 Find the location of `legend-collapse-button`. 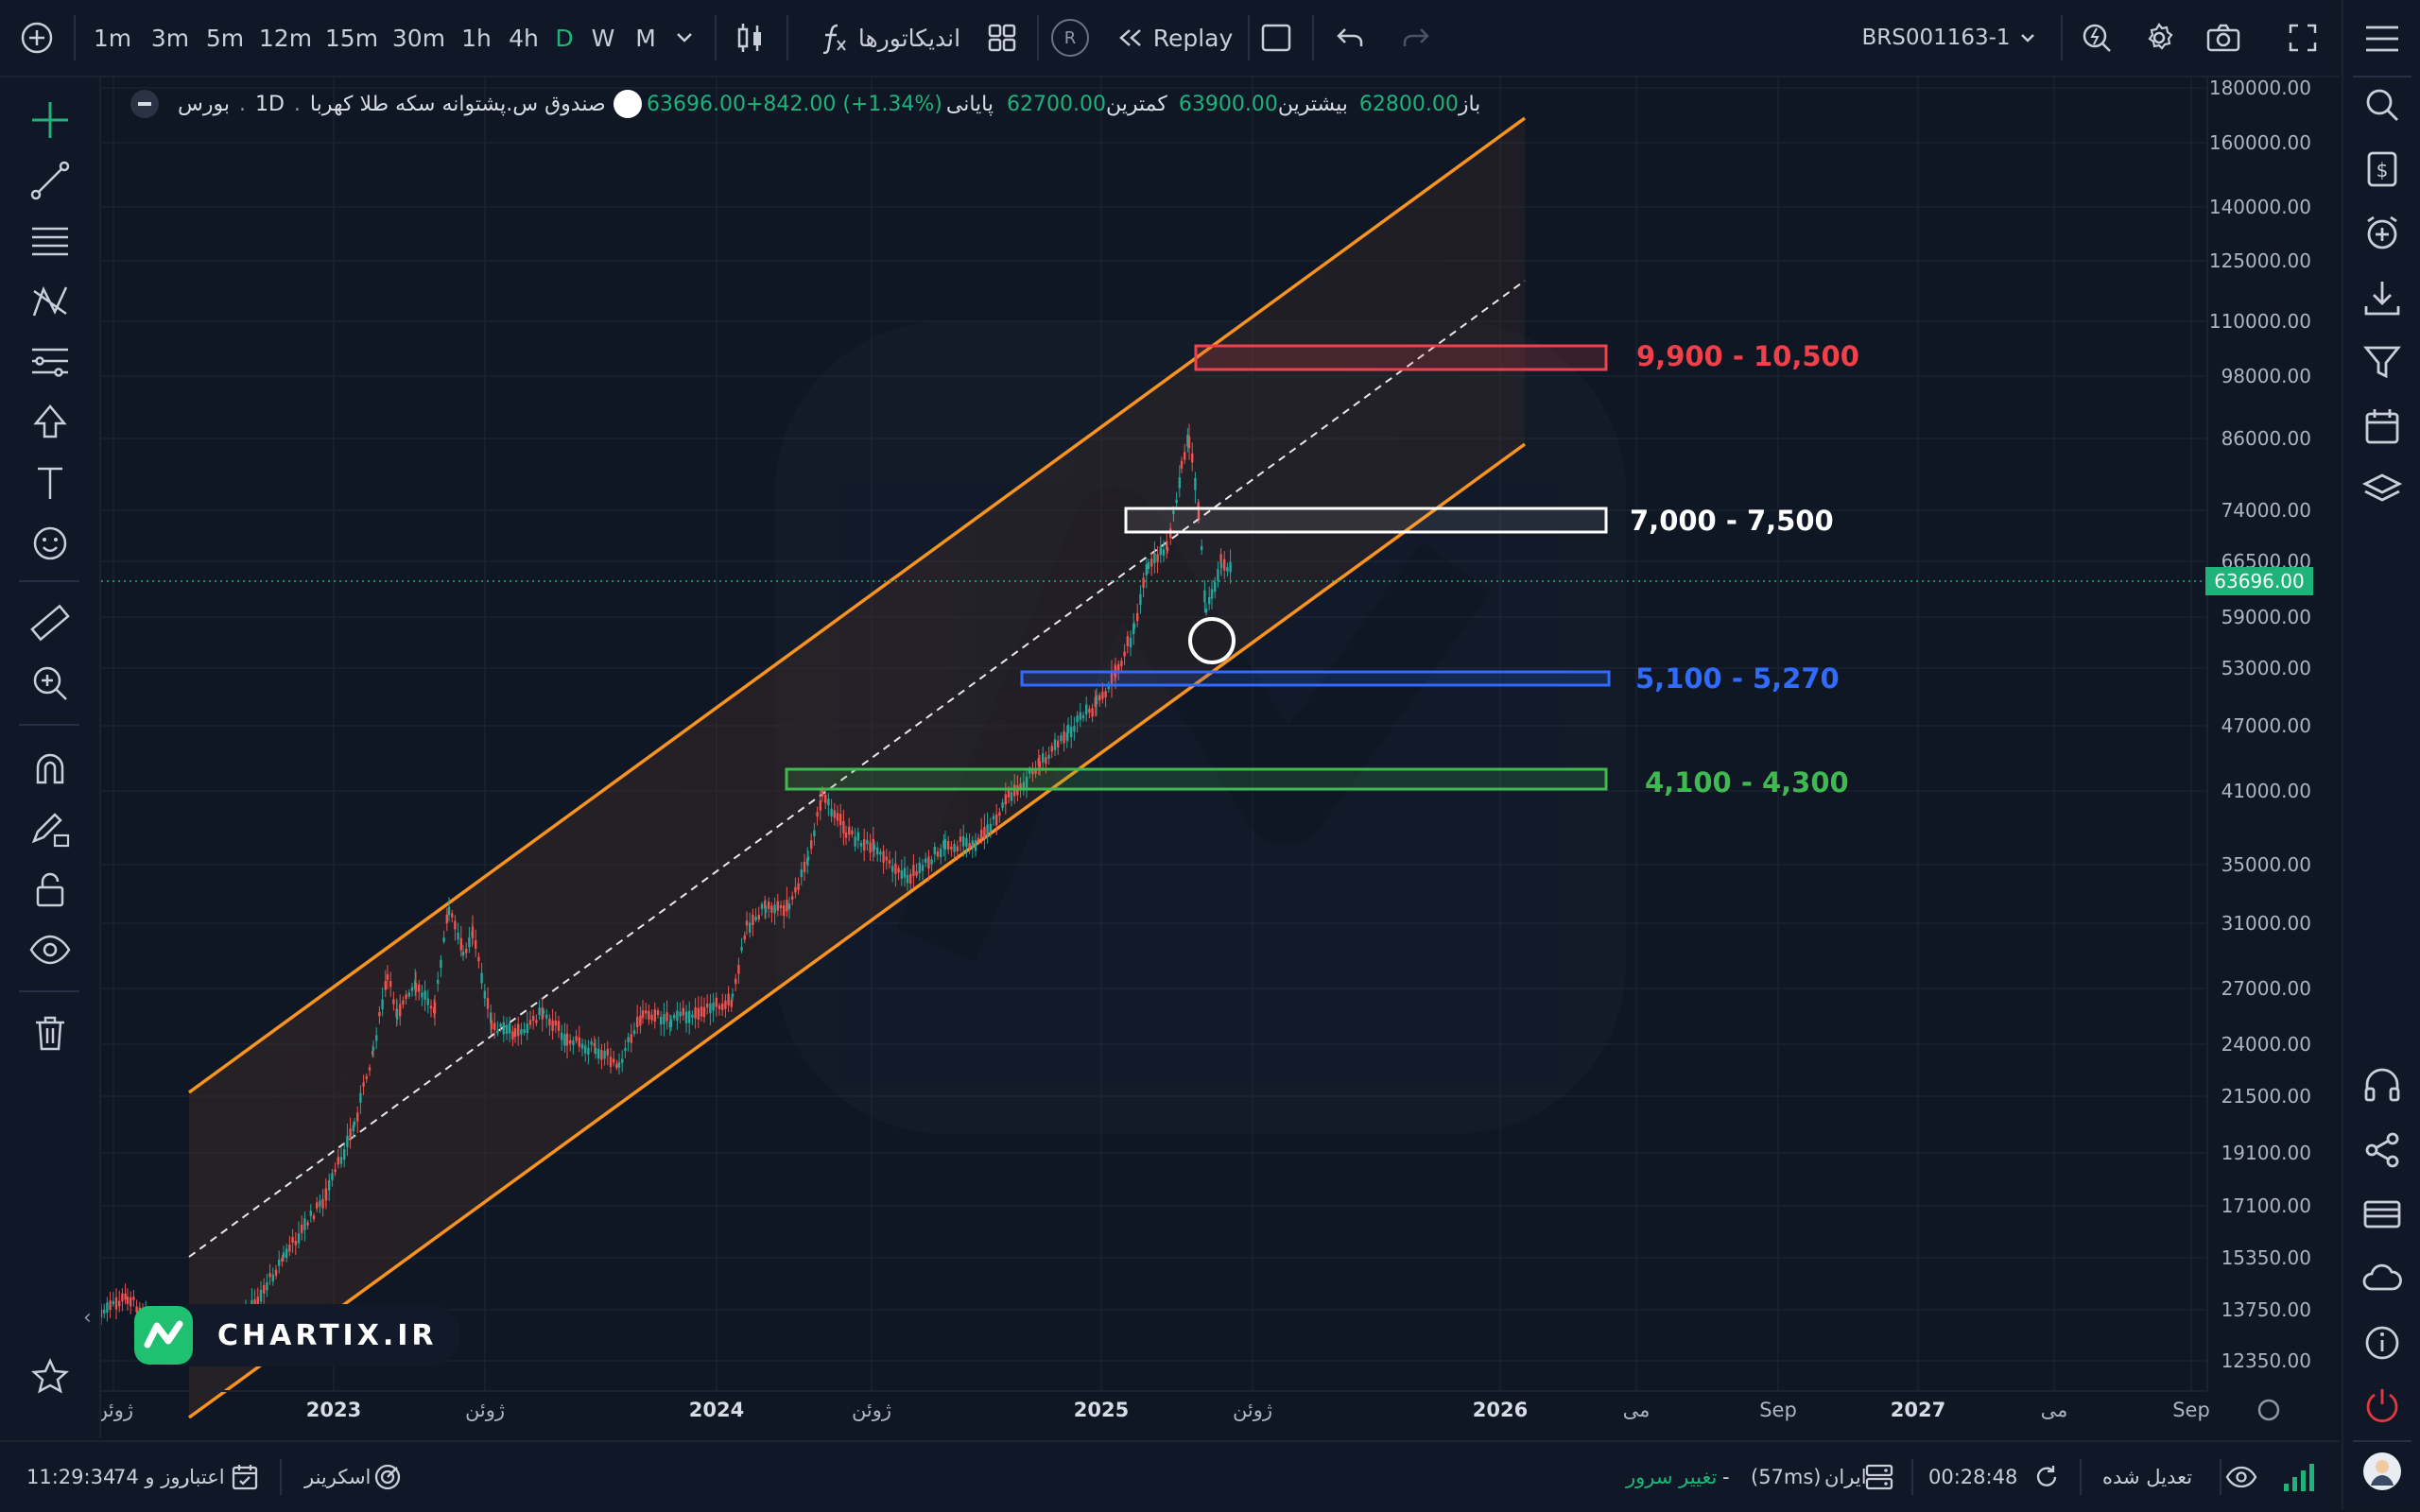

legend-collapse-button is located at coordinates (145, 104).